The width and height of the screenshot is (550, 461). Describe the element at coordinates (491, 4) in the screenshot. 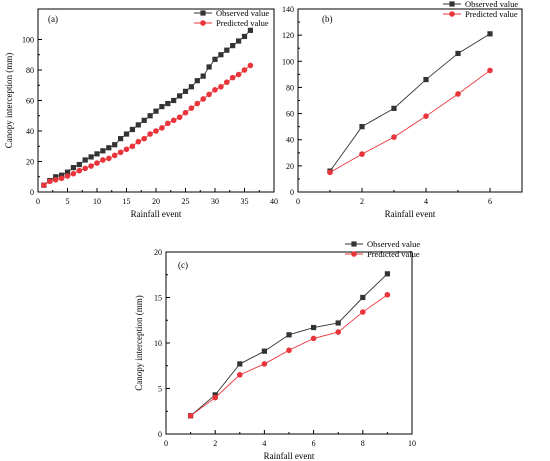

I see `legend-label: Observed value` at that location.